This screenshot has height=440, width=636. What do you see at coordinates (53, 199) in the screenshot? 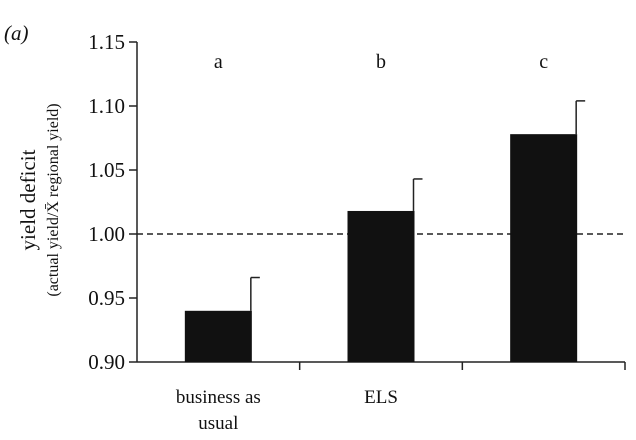
I see `y-axis-sublabel: (actual yield/X̄ regional yield)` at bounding box center [53, 199].